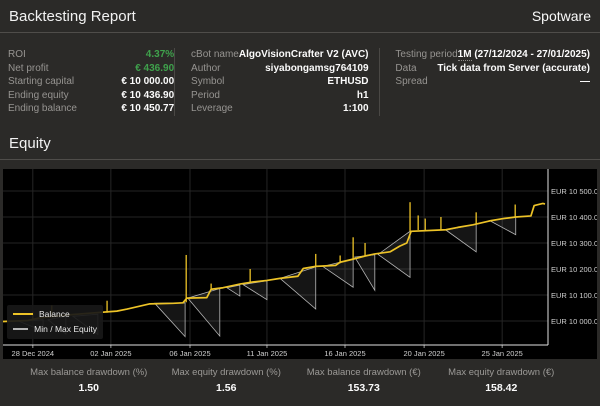 This screenshot has height=406, width=600. I want to click on x-axis-label: 25 Jan 2025, so click(502, 353).